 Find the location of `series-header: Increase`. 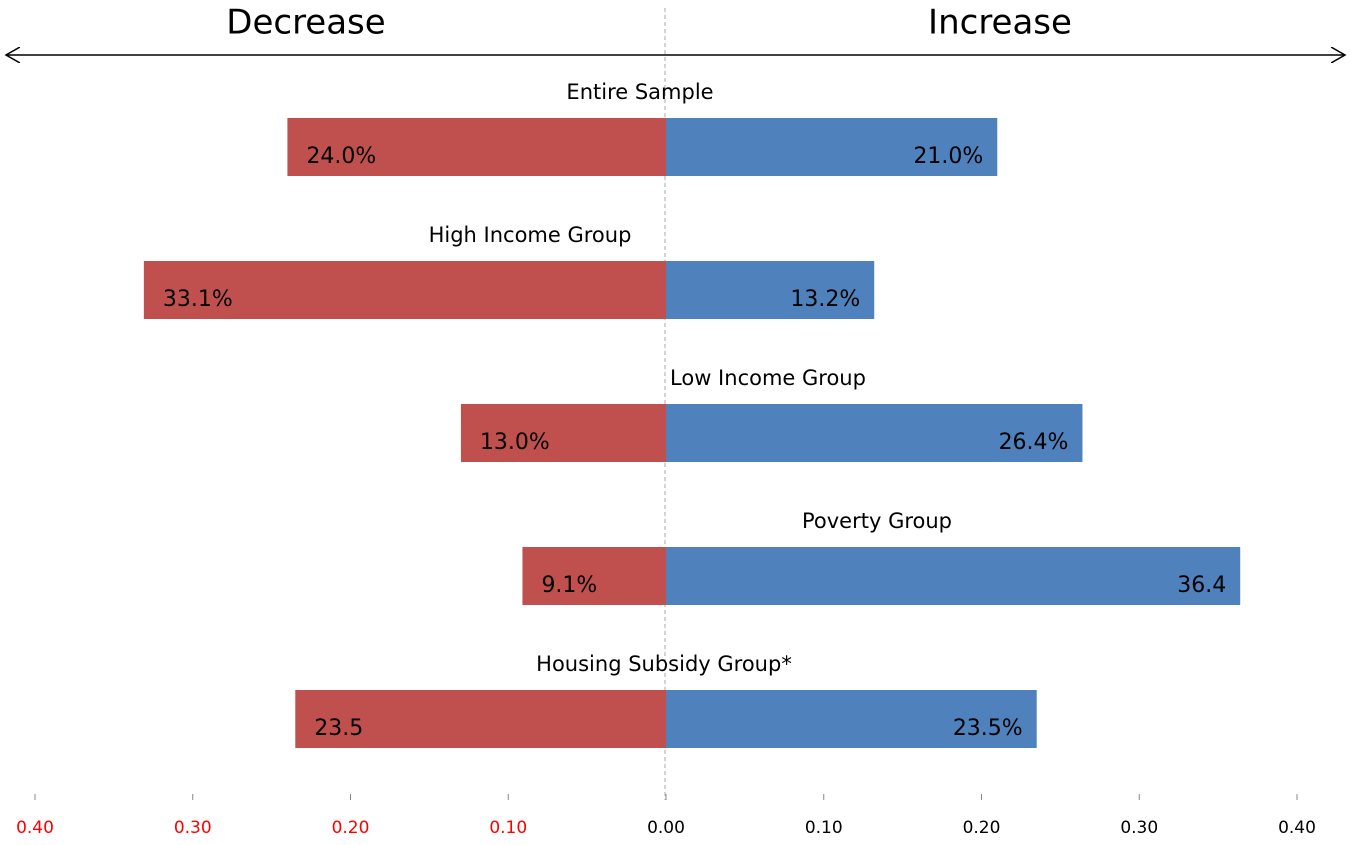

series-header: Increase is located at coordinates (1000, 23).